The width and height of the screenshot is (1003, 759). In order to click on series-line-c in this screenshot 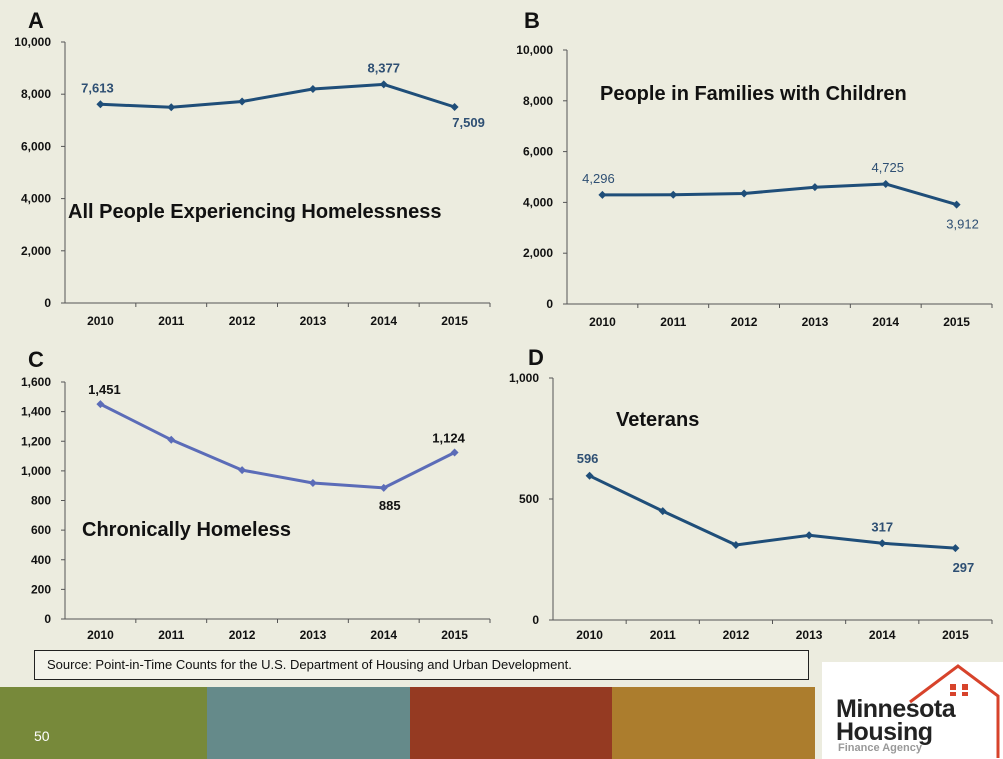, I will do `click(277, 446)`.